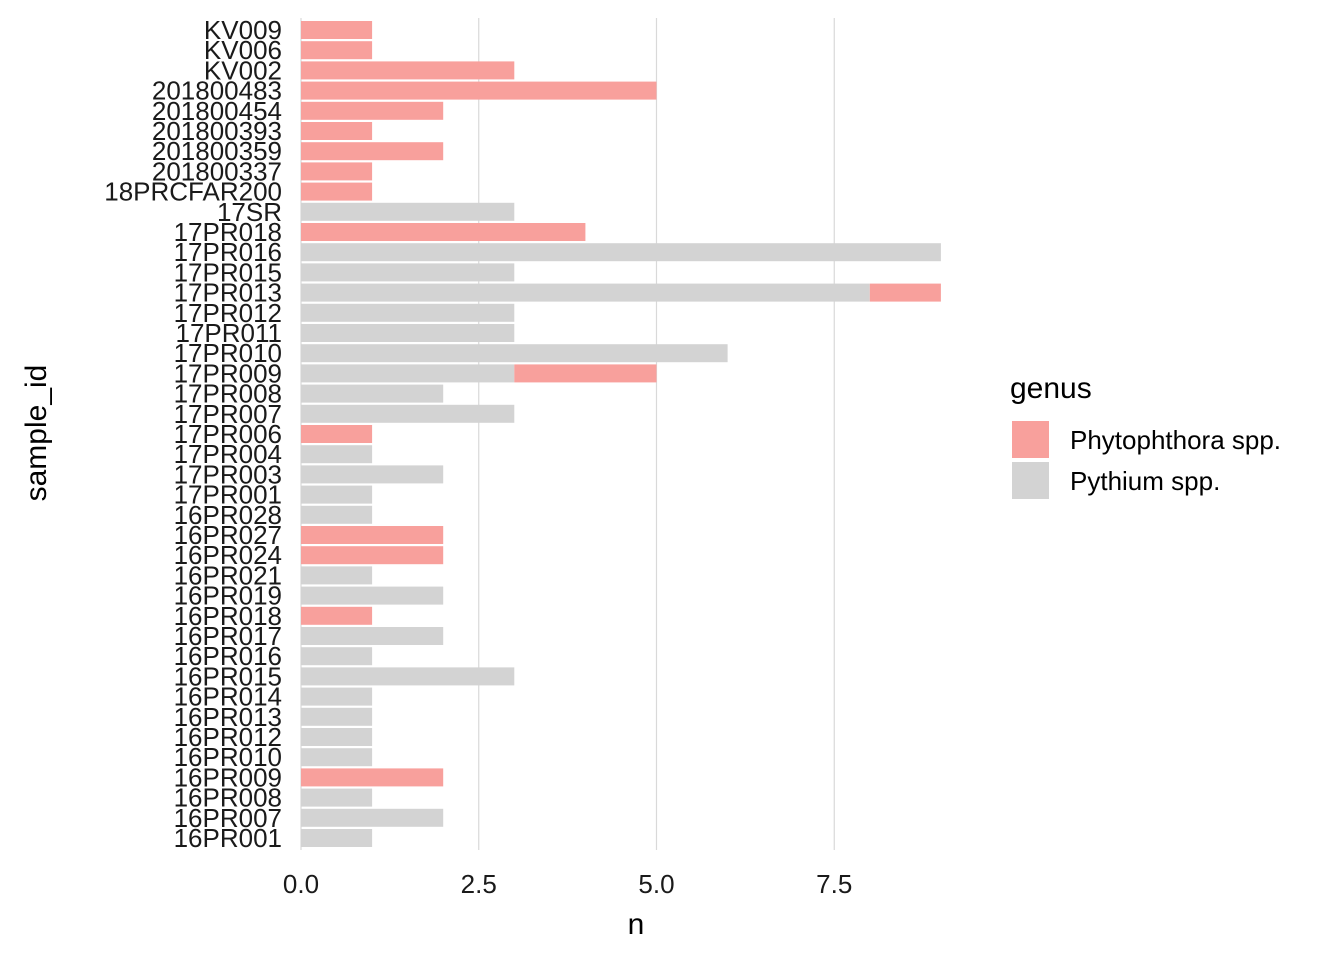 The image size is (1344, 960). What do you see at coordinates (228, 798) in the screenshot?
I see `y-tick-label: 16PR008` at bounding box center [228, 798].